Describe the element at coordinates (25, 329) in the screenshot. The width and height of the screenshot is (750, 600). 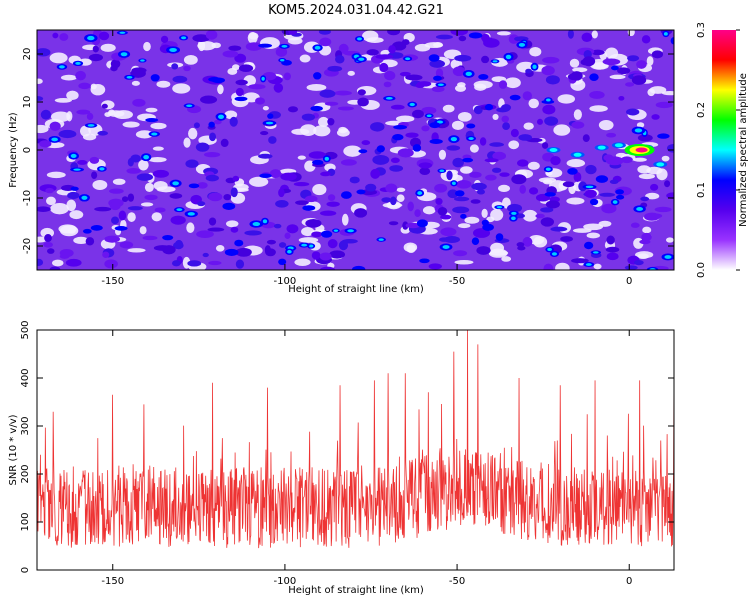
I see `snr-y-tick-label: 500` at that location.